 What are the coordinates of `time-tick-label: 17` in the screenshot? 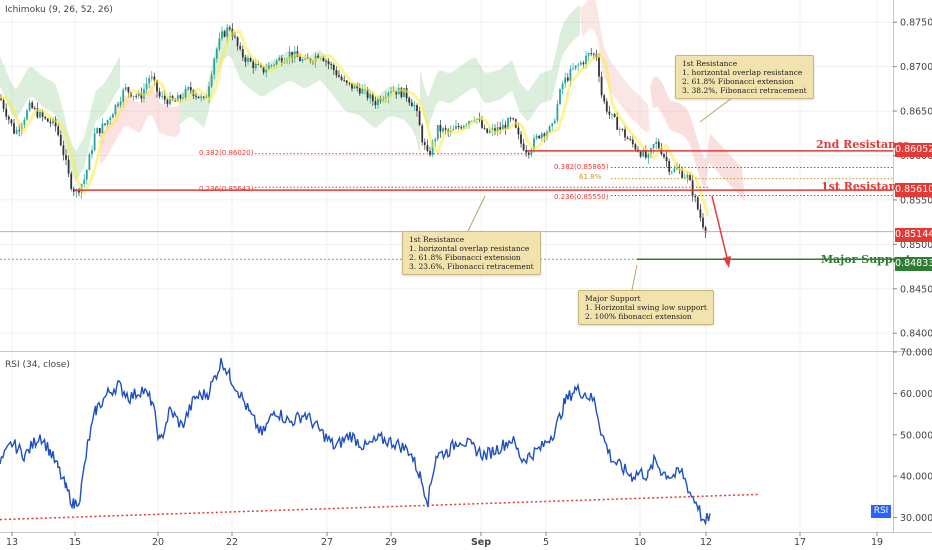 It's located at (800, 542).